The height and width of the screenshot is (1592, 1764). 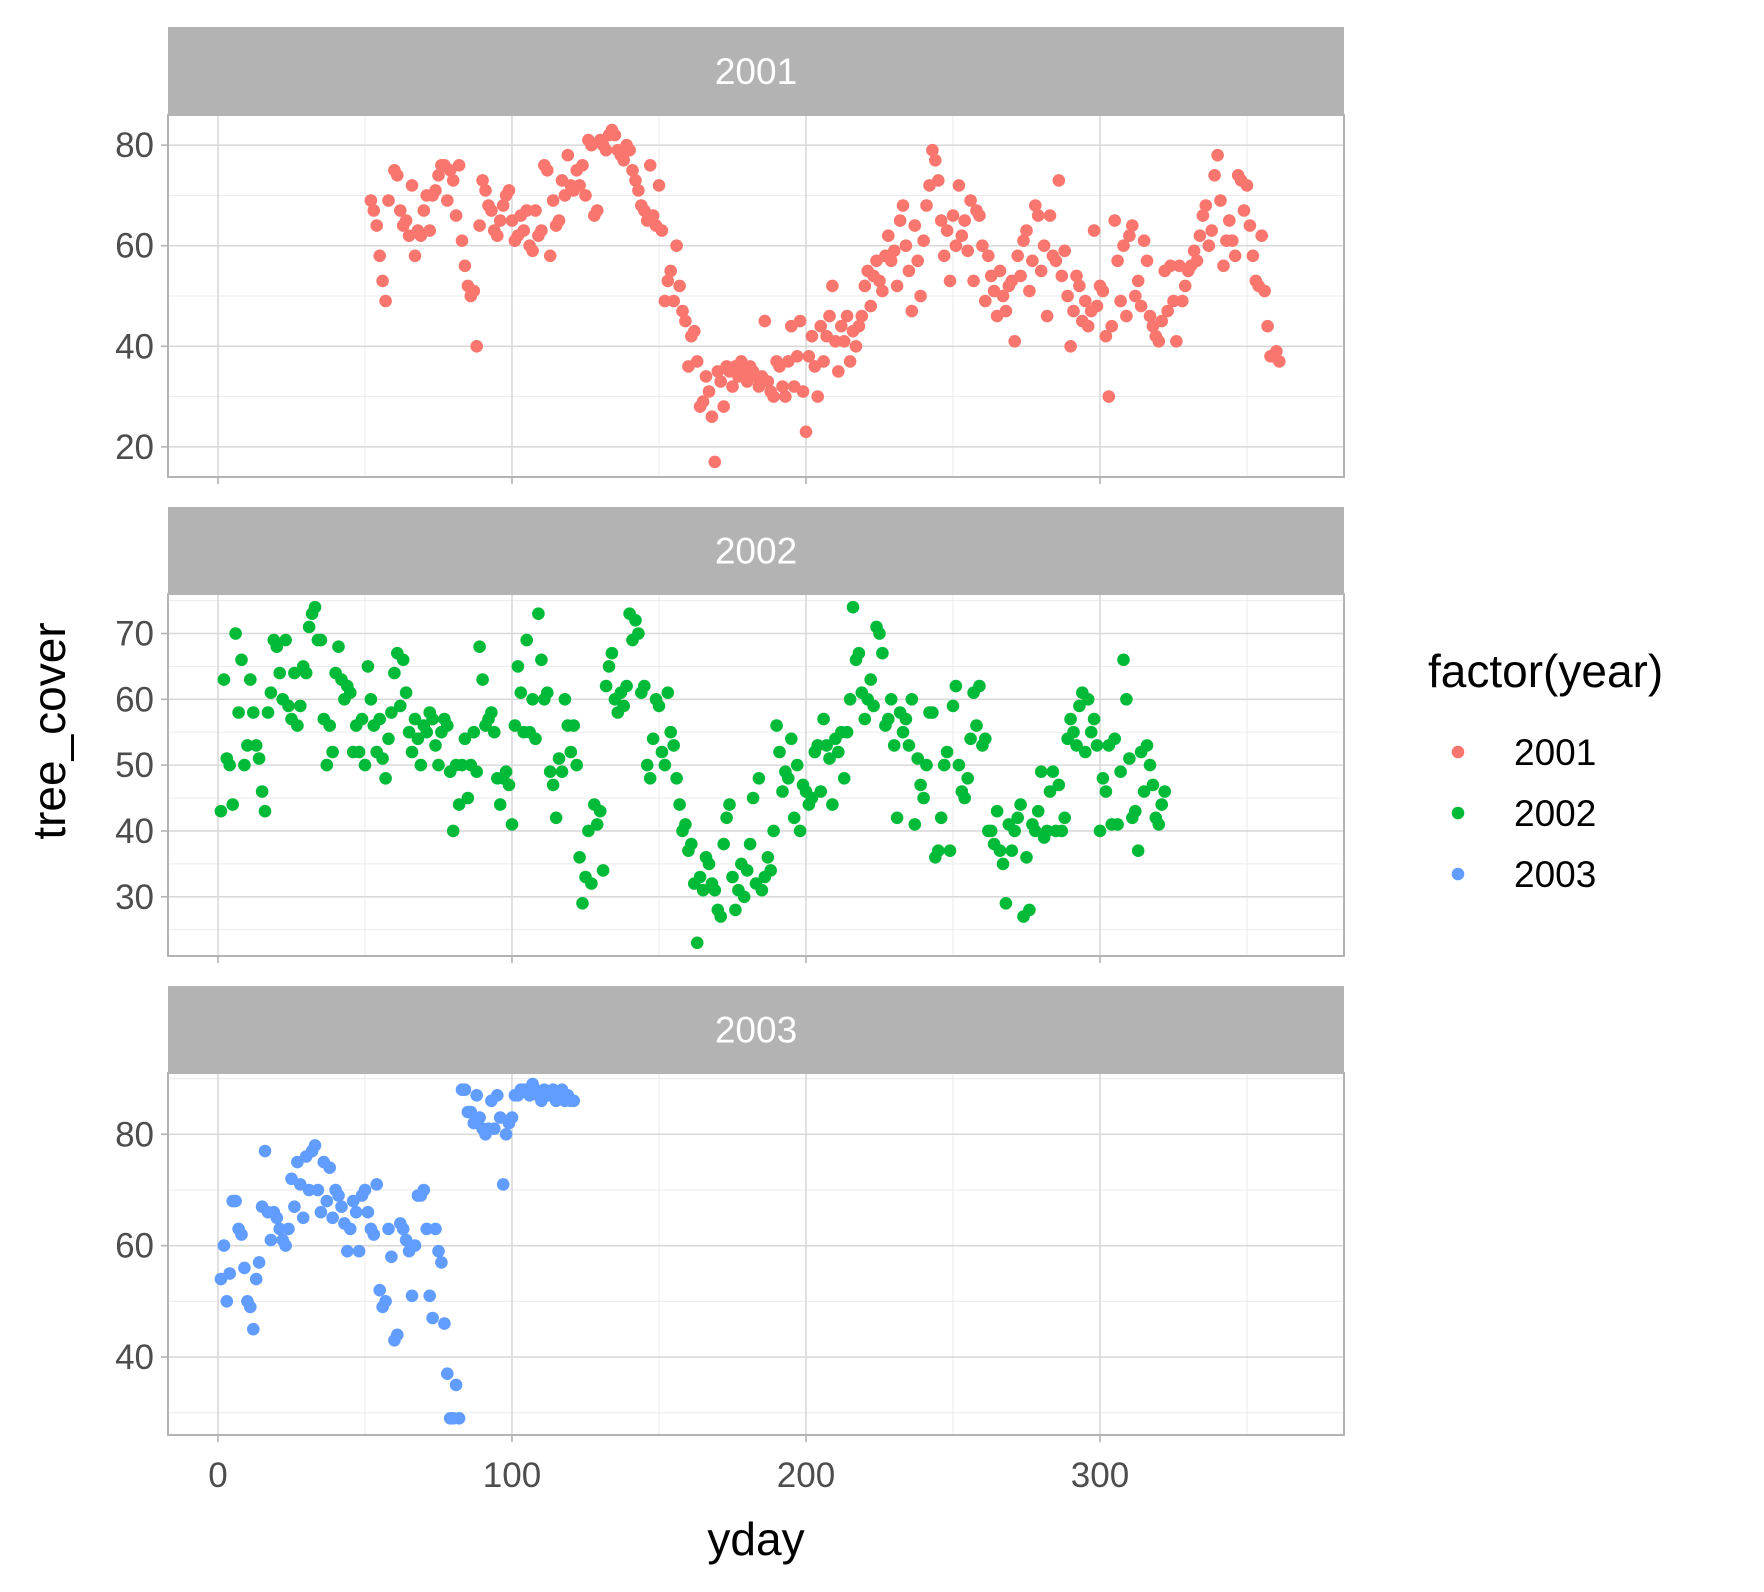 I want to click on x-axis-title: yday, so click(x=755, y=1539).